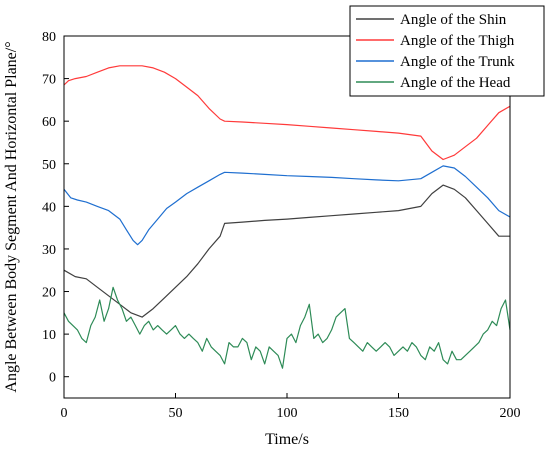 The image size is (550, 454). What do you see at coordinates (49, 250) in the screenshot?
I see `y-tick-label: 30` at bounding box center [49, 250].